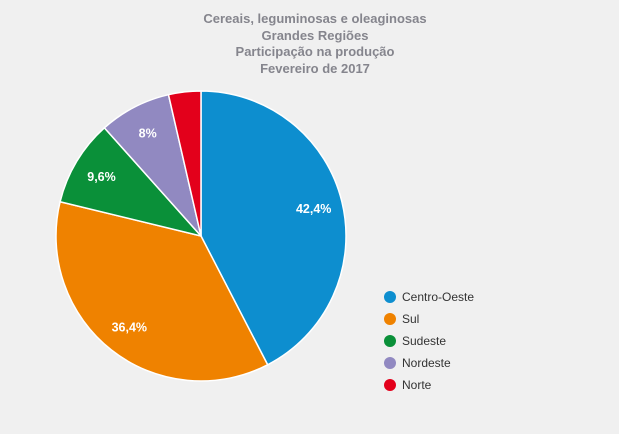 The image size is (619, 434). I want to click on legend-item-norte: Norte, so click(429, 385).